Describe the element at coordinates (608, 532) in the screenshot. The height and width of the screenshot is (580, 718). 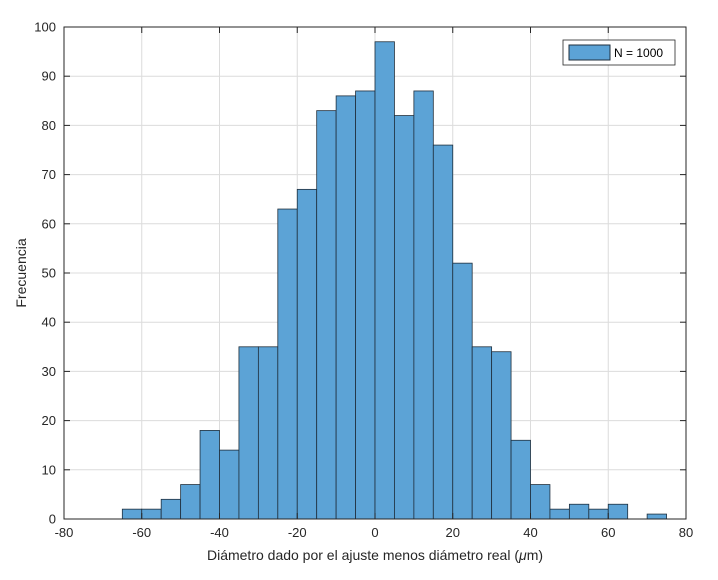
I see `x-tick-label: 60` at that location.